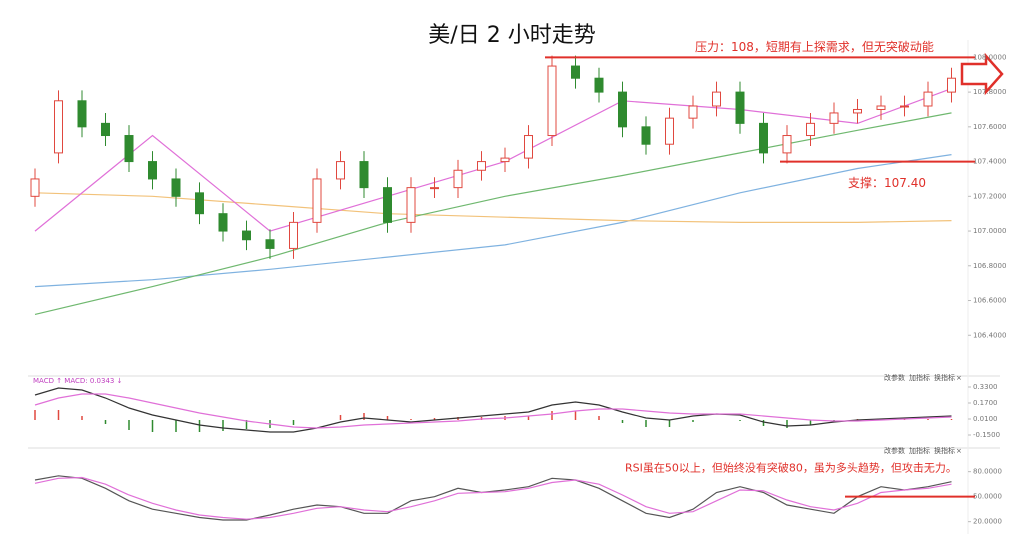 This screenshot has width=1024, height=538. I want to click on y-tick-label: 106.4000, so click(989, 335).